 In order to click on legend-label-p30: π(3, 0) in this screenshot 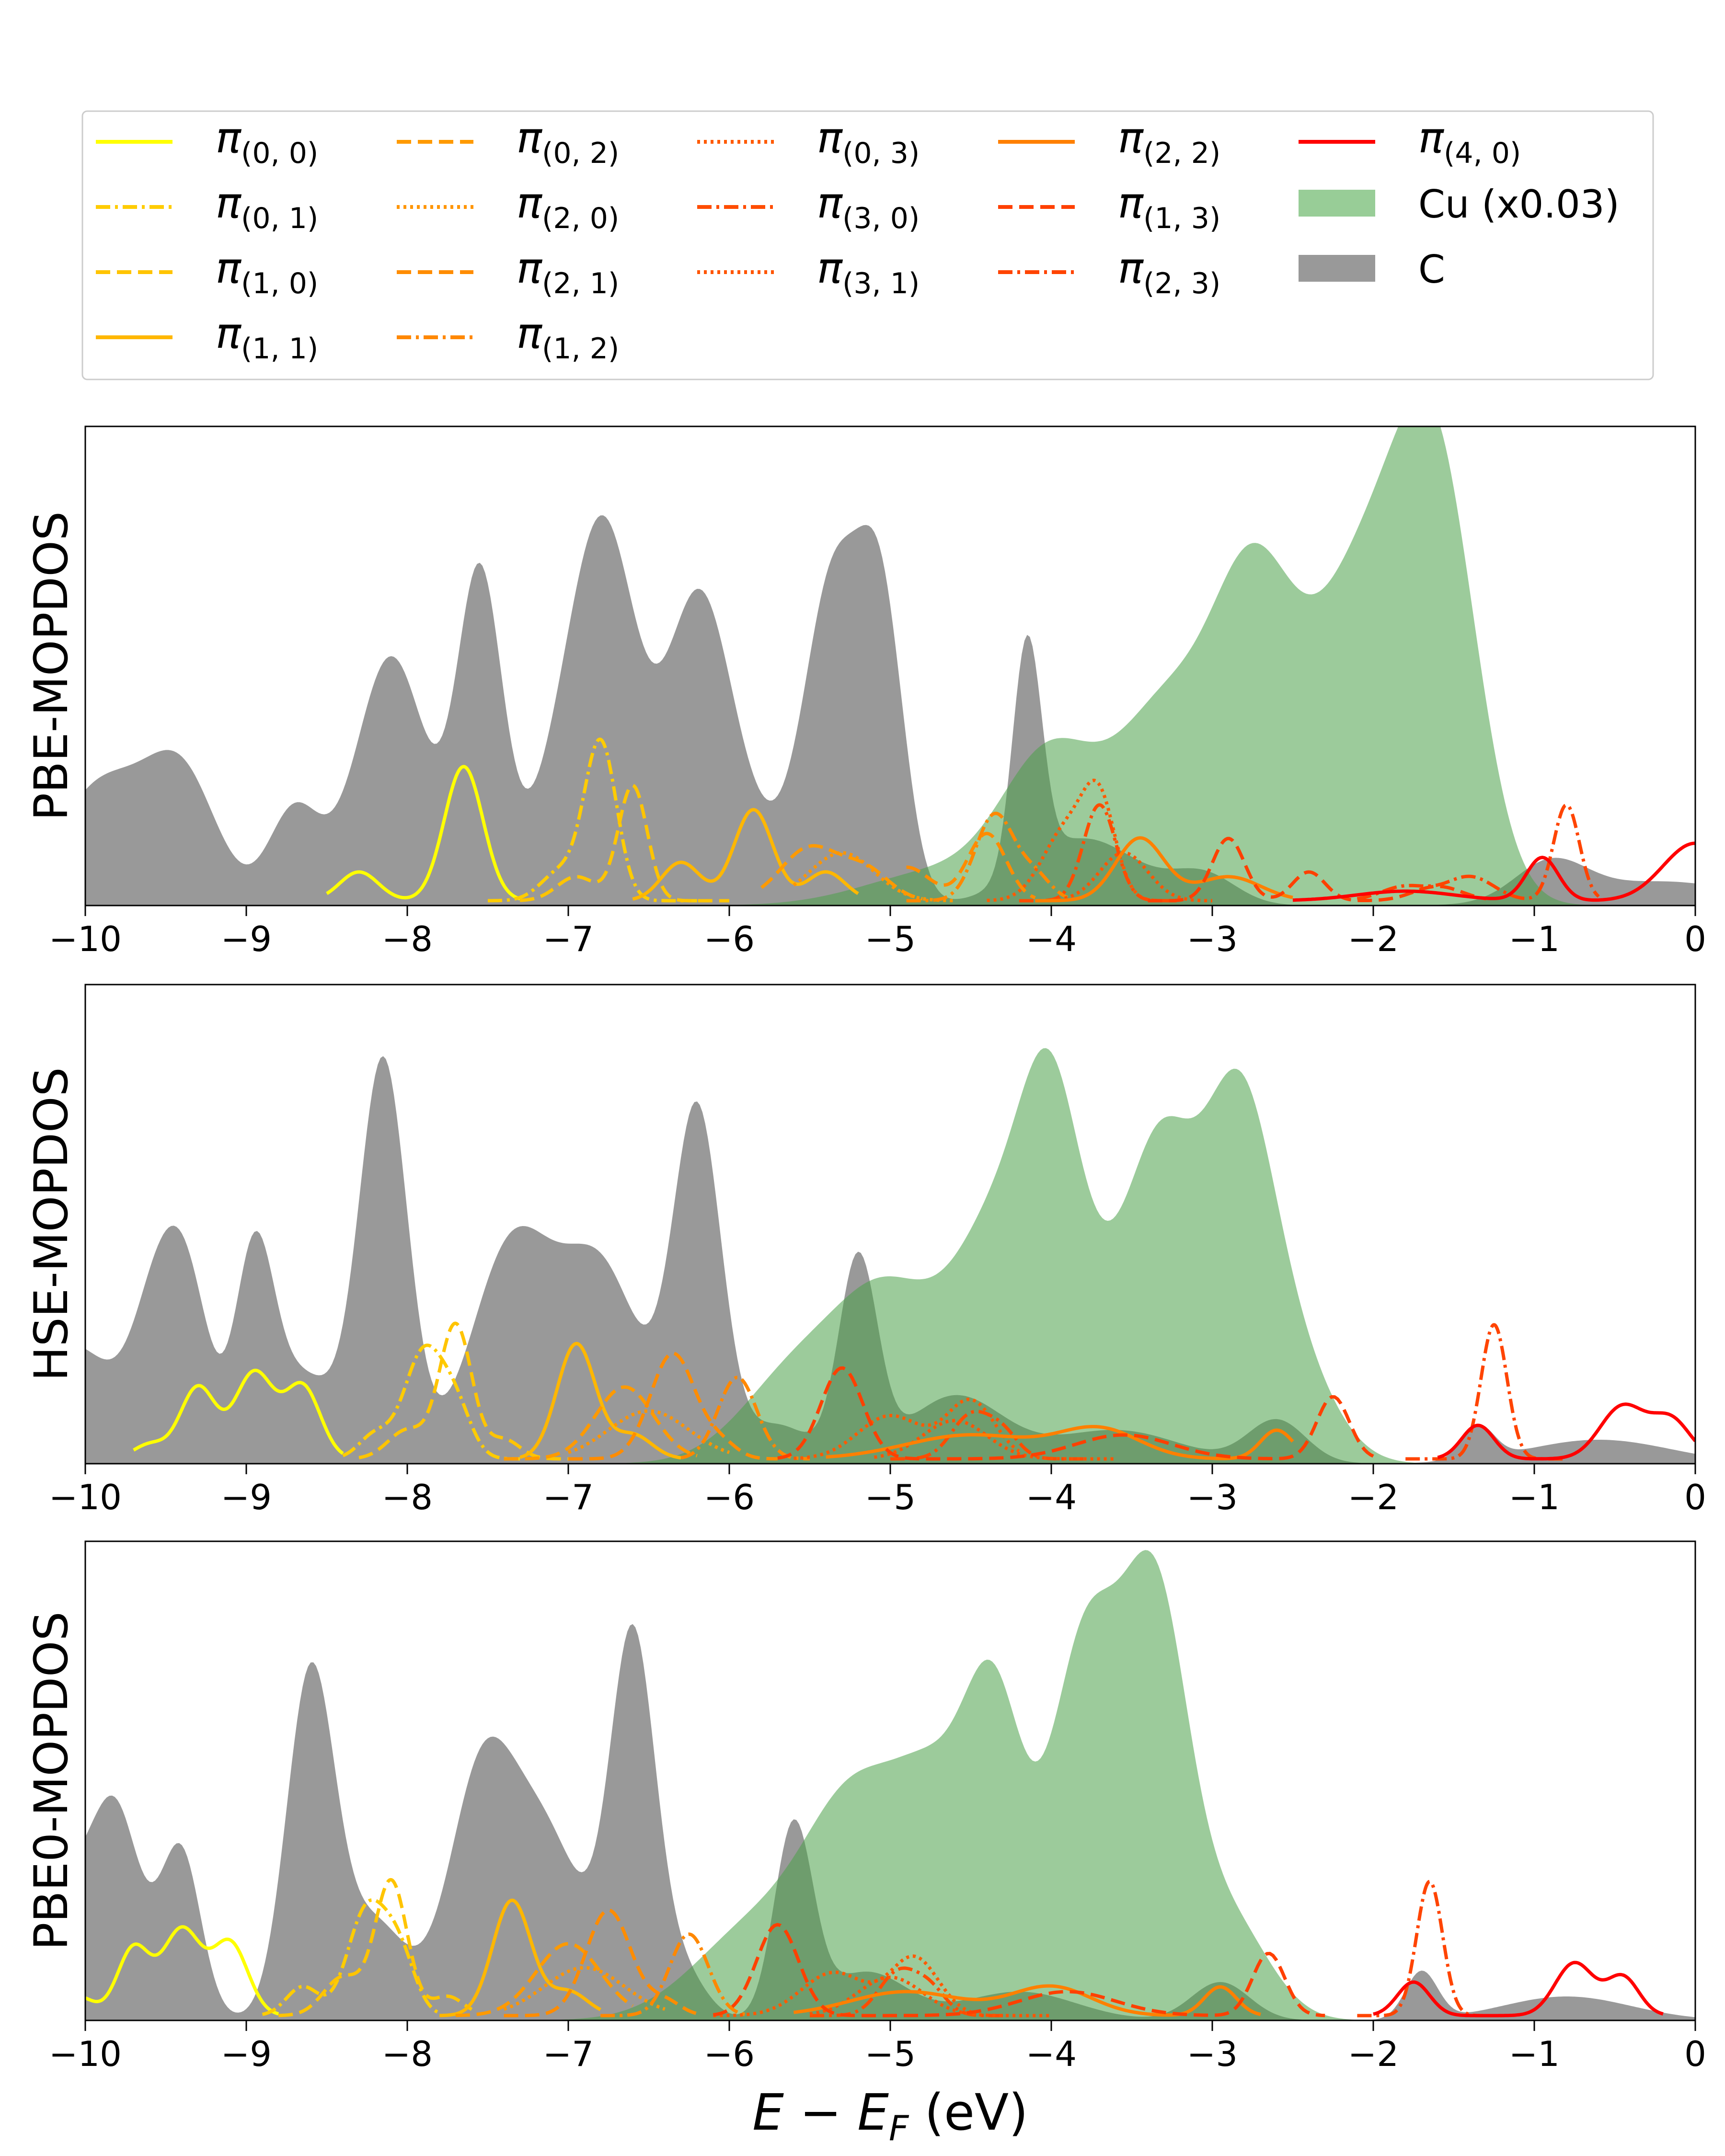, I will do `click(868, 206)`.